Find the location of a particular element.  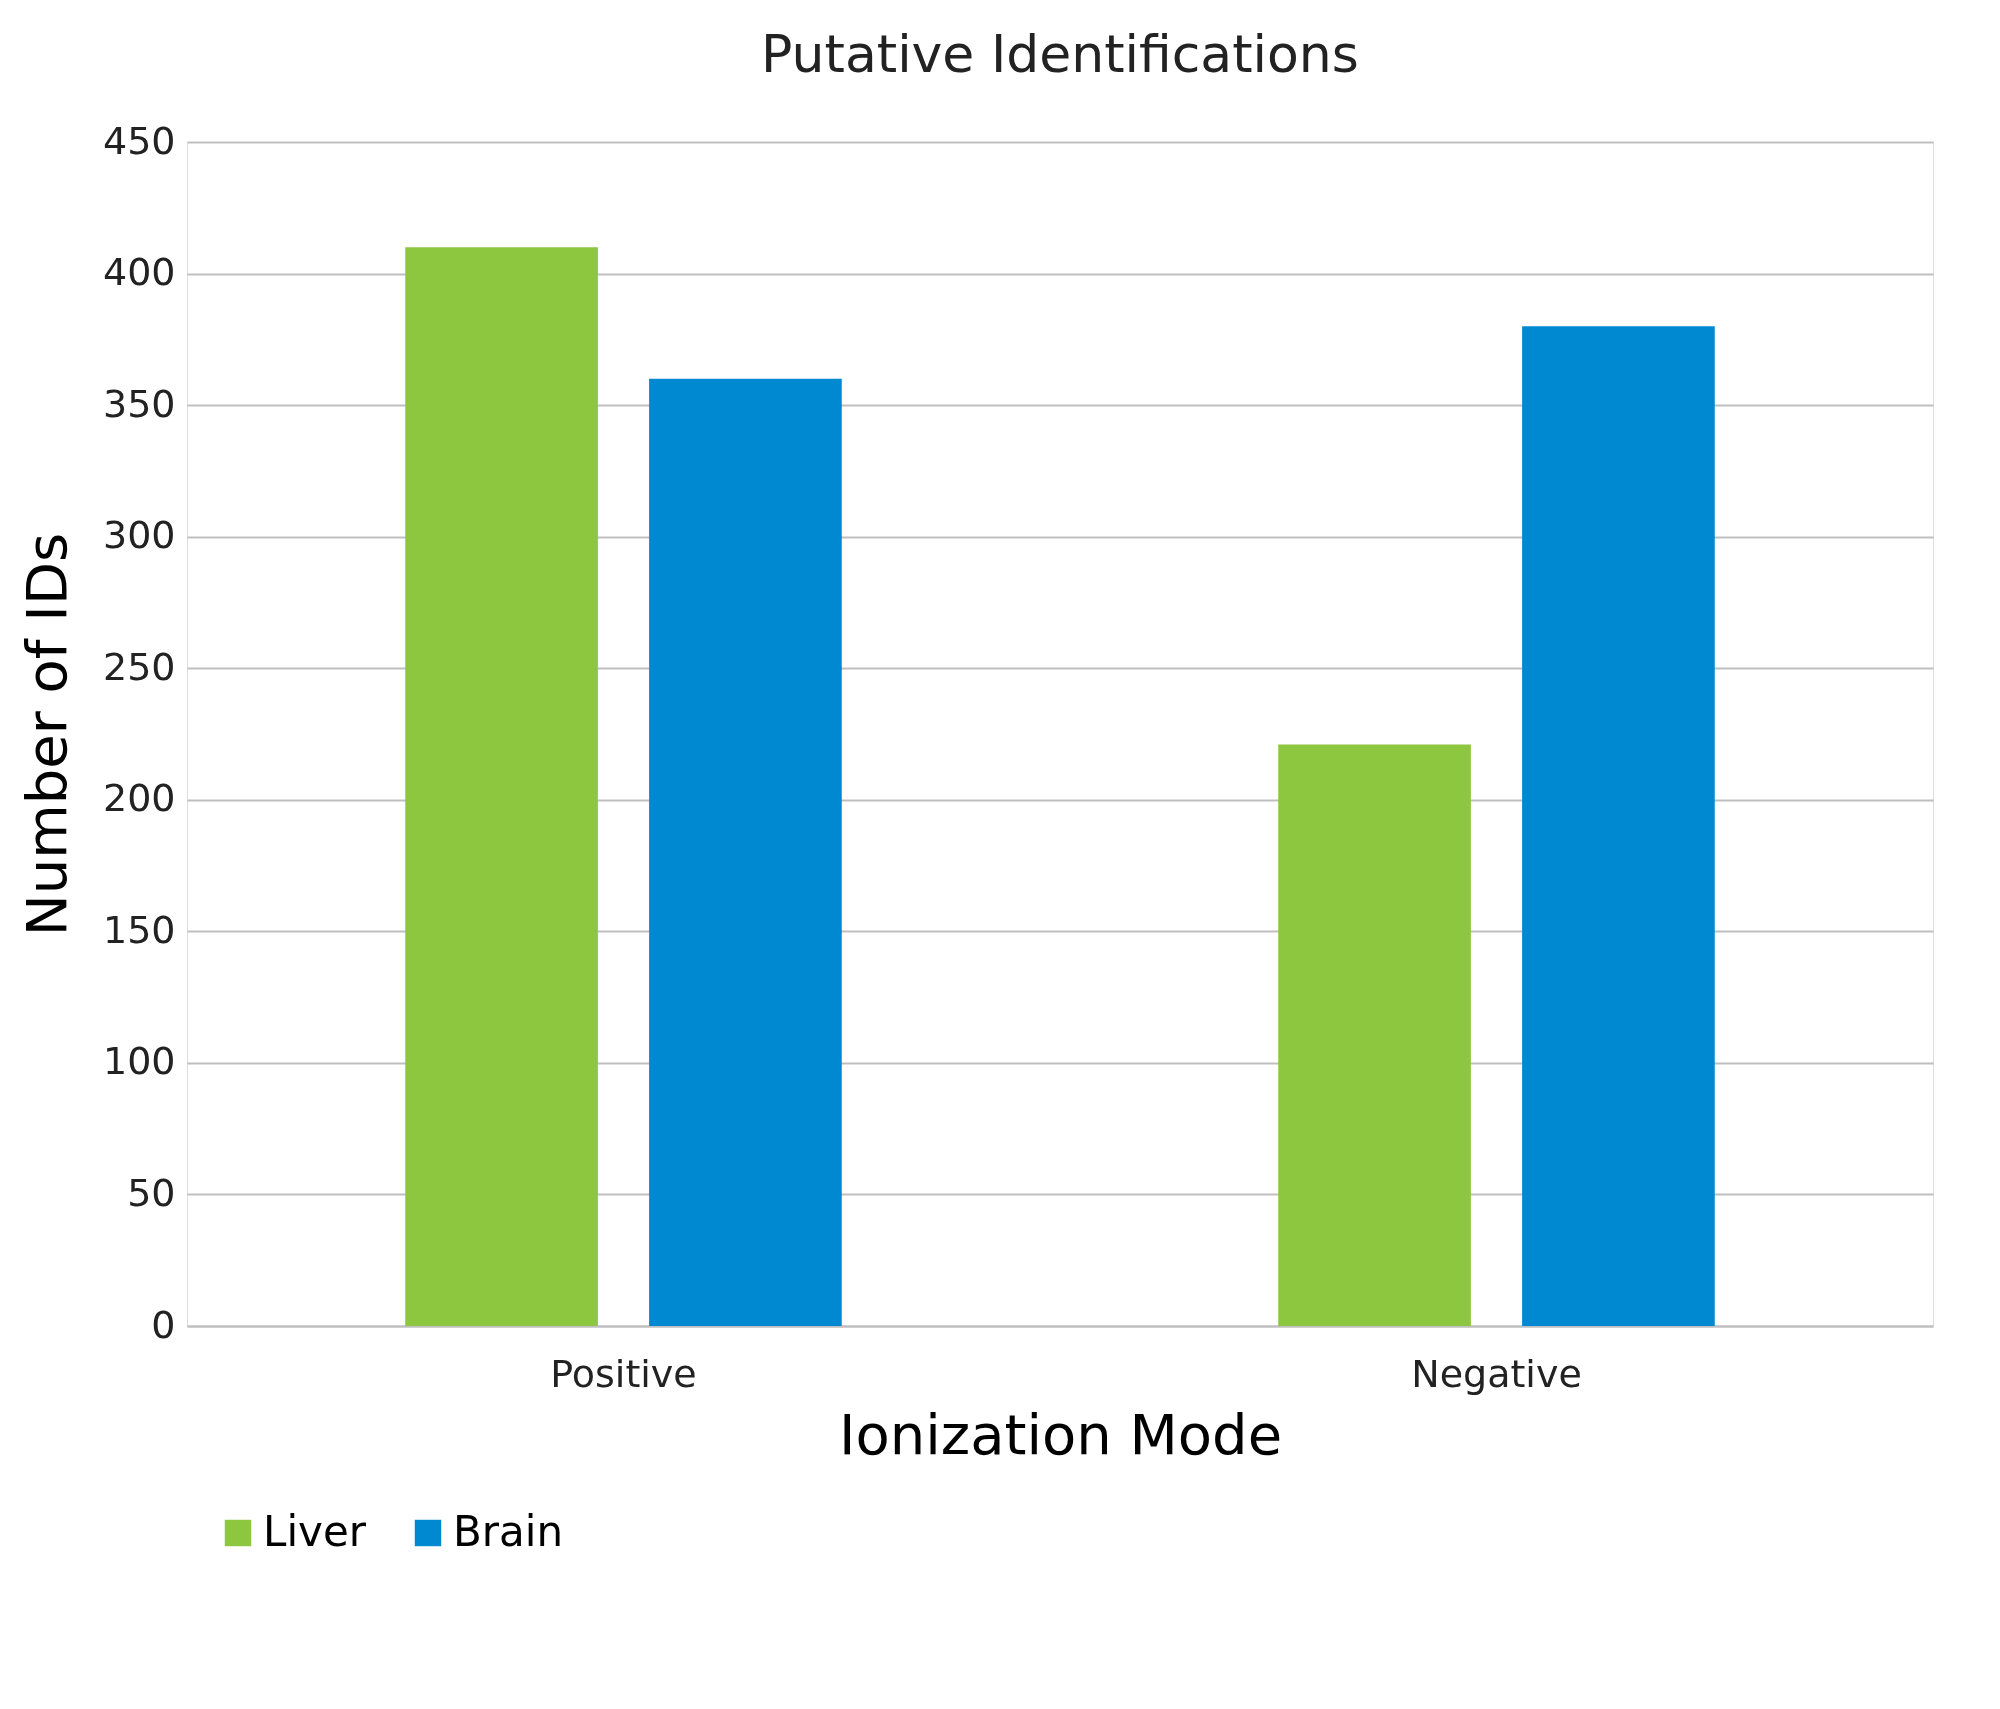

y-tick-label: 0 is located at coordinates (163, 1324).